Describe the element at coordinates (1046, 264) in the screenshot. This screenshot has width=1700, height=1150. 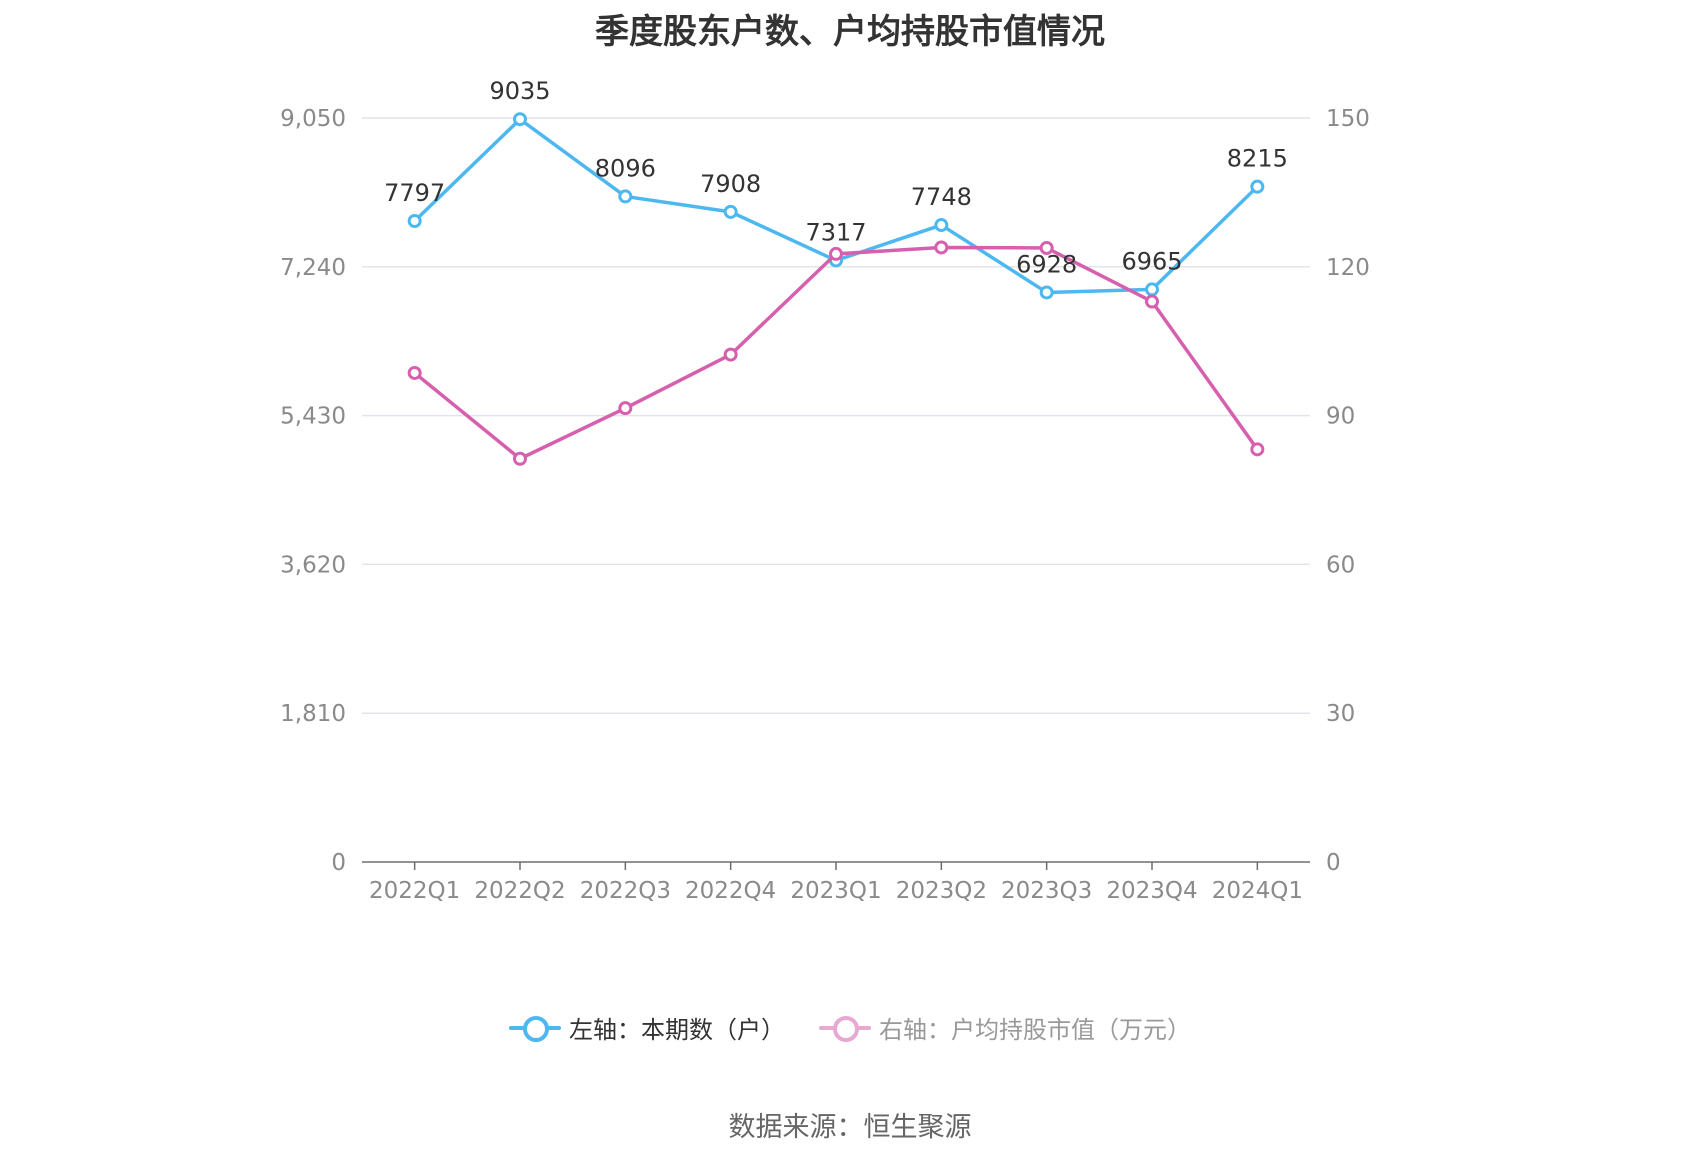
I see `data-label-shareholder-count: 6928` at that location.